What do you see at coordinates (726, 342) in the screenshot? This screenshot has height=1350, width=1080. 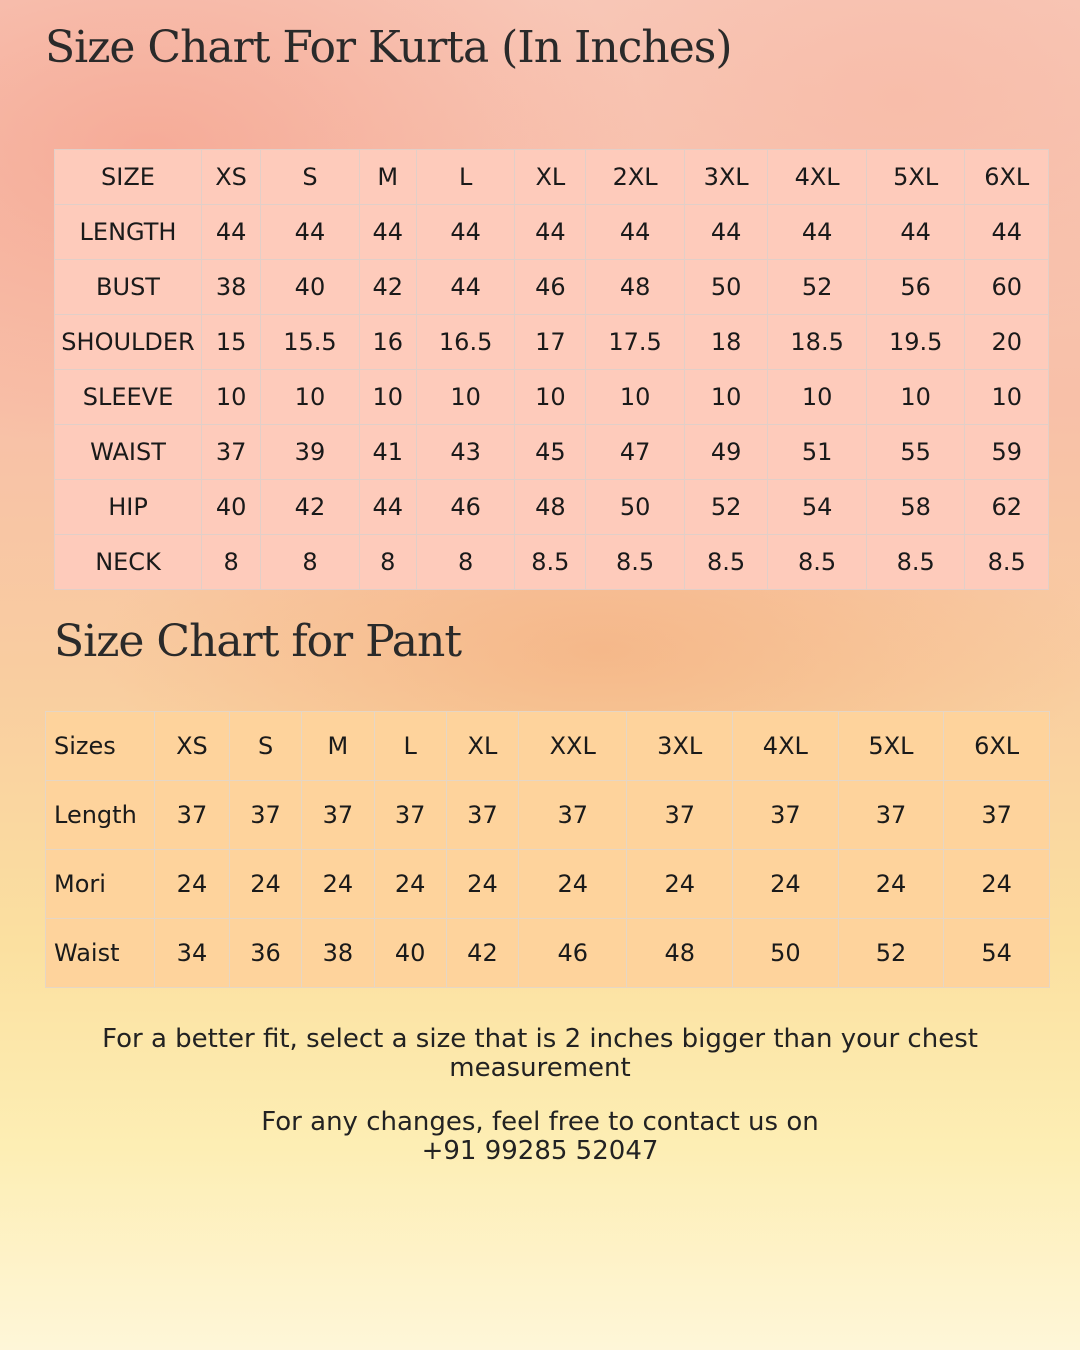 I see `table-cell: 18` at bounding box center [726, 342].